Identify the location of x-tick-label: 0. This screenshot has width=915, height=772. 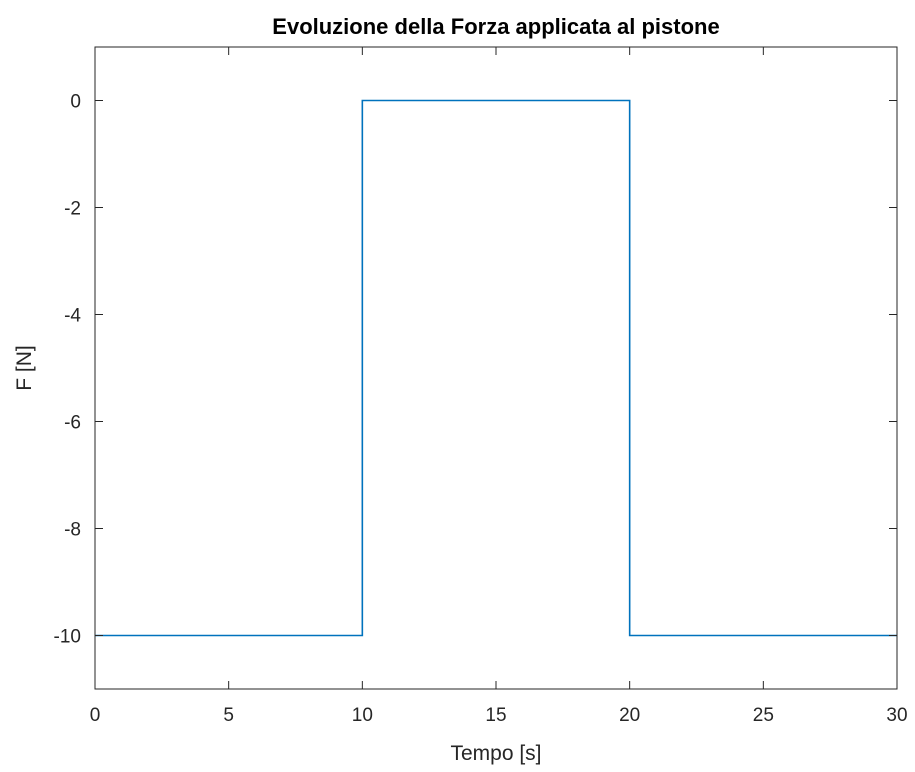
(95, 715).